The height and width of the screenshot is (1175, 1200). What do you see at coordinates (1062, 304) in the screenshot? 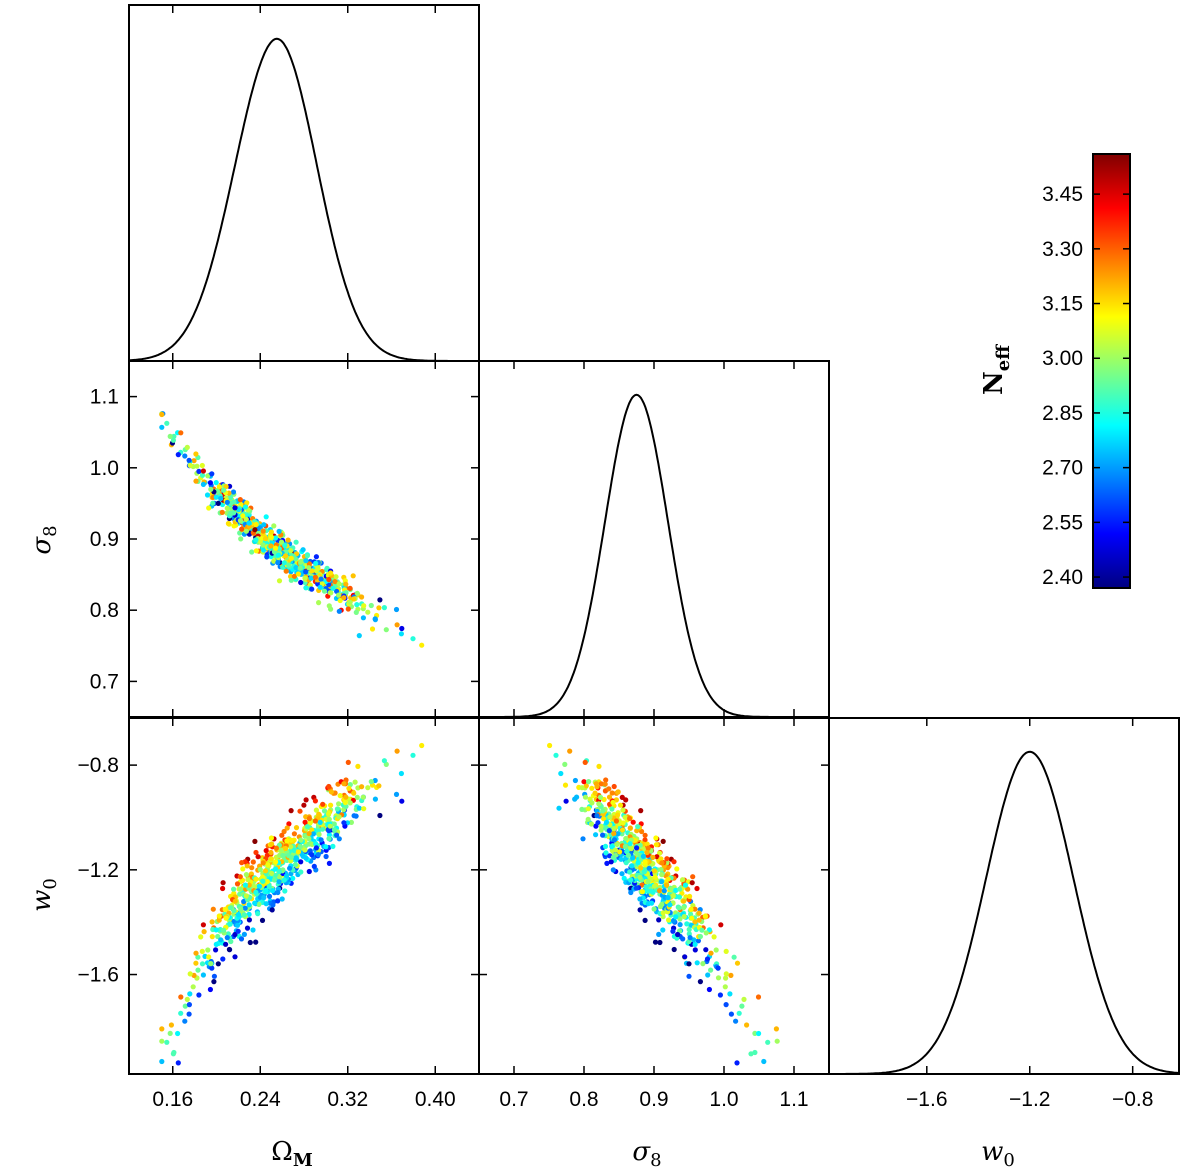
I see `colorbar-tick-label: 3.15` at bounding box center [1062, 304].